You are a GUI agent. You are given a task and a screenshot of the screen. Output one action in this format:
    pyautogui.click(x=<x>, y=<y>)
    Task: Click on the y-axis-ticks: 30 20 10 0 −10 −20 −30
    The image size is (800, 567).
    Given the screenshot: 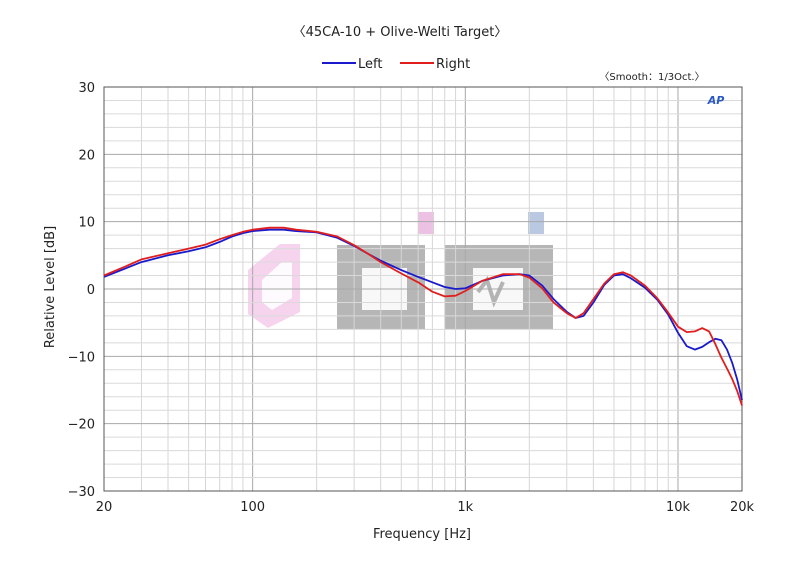 What is the action you would take?
    pyautogui.click(x=81, y=290)
    